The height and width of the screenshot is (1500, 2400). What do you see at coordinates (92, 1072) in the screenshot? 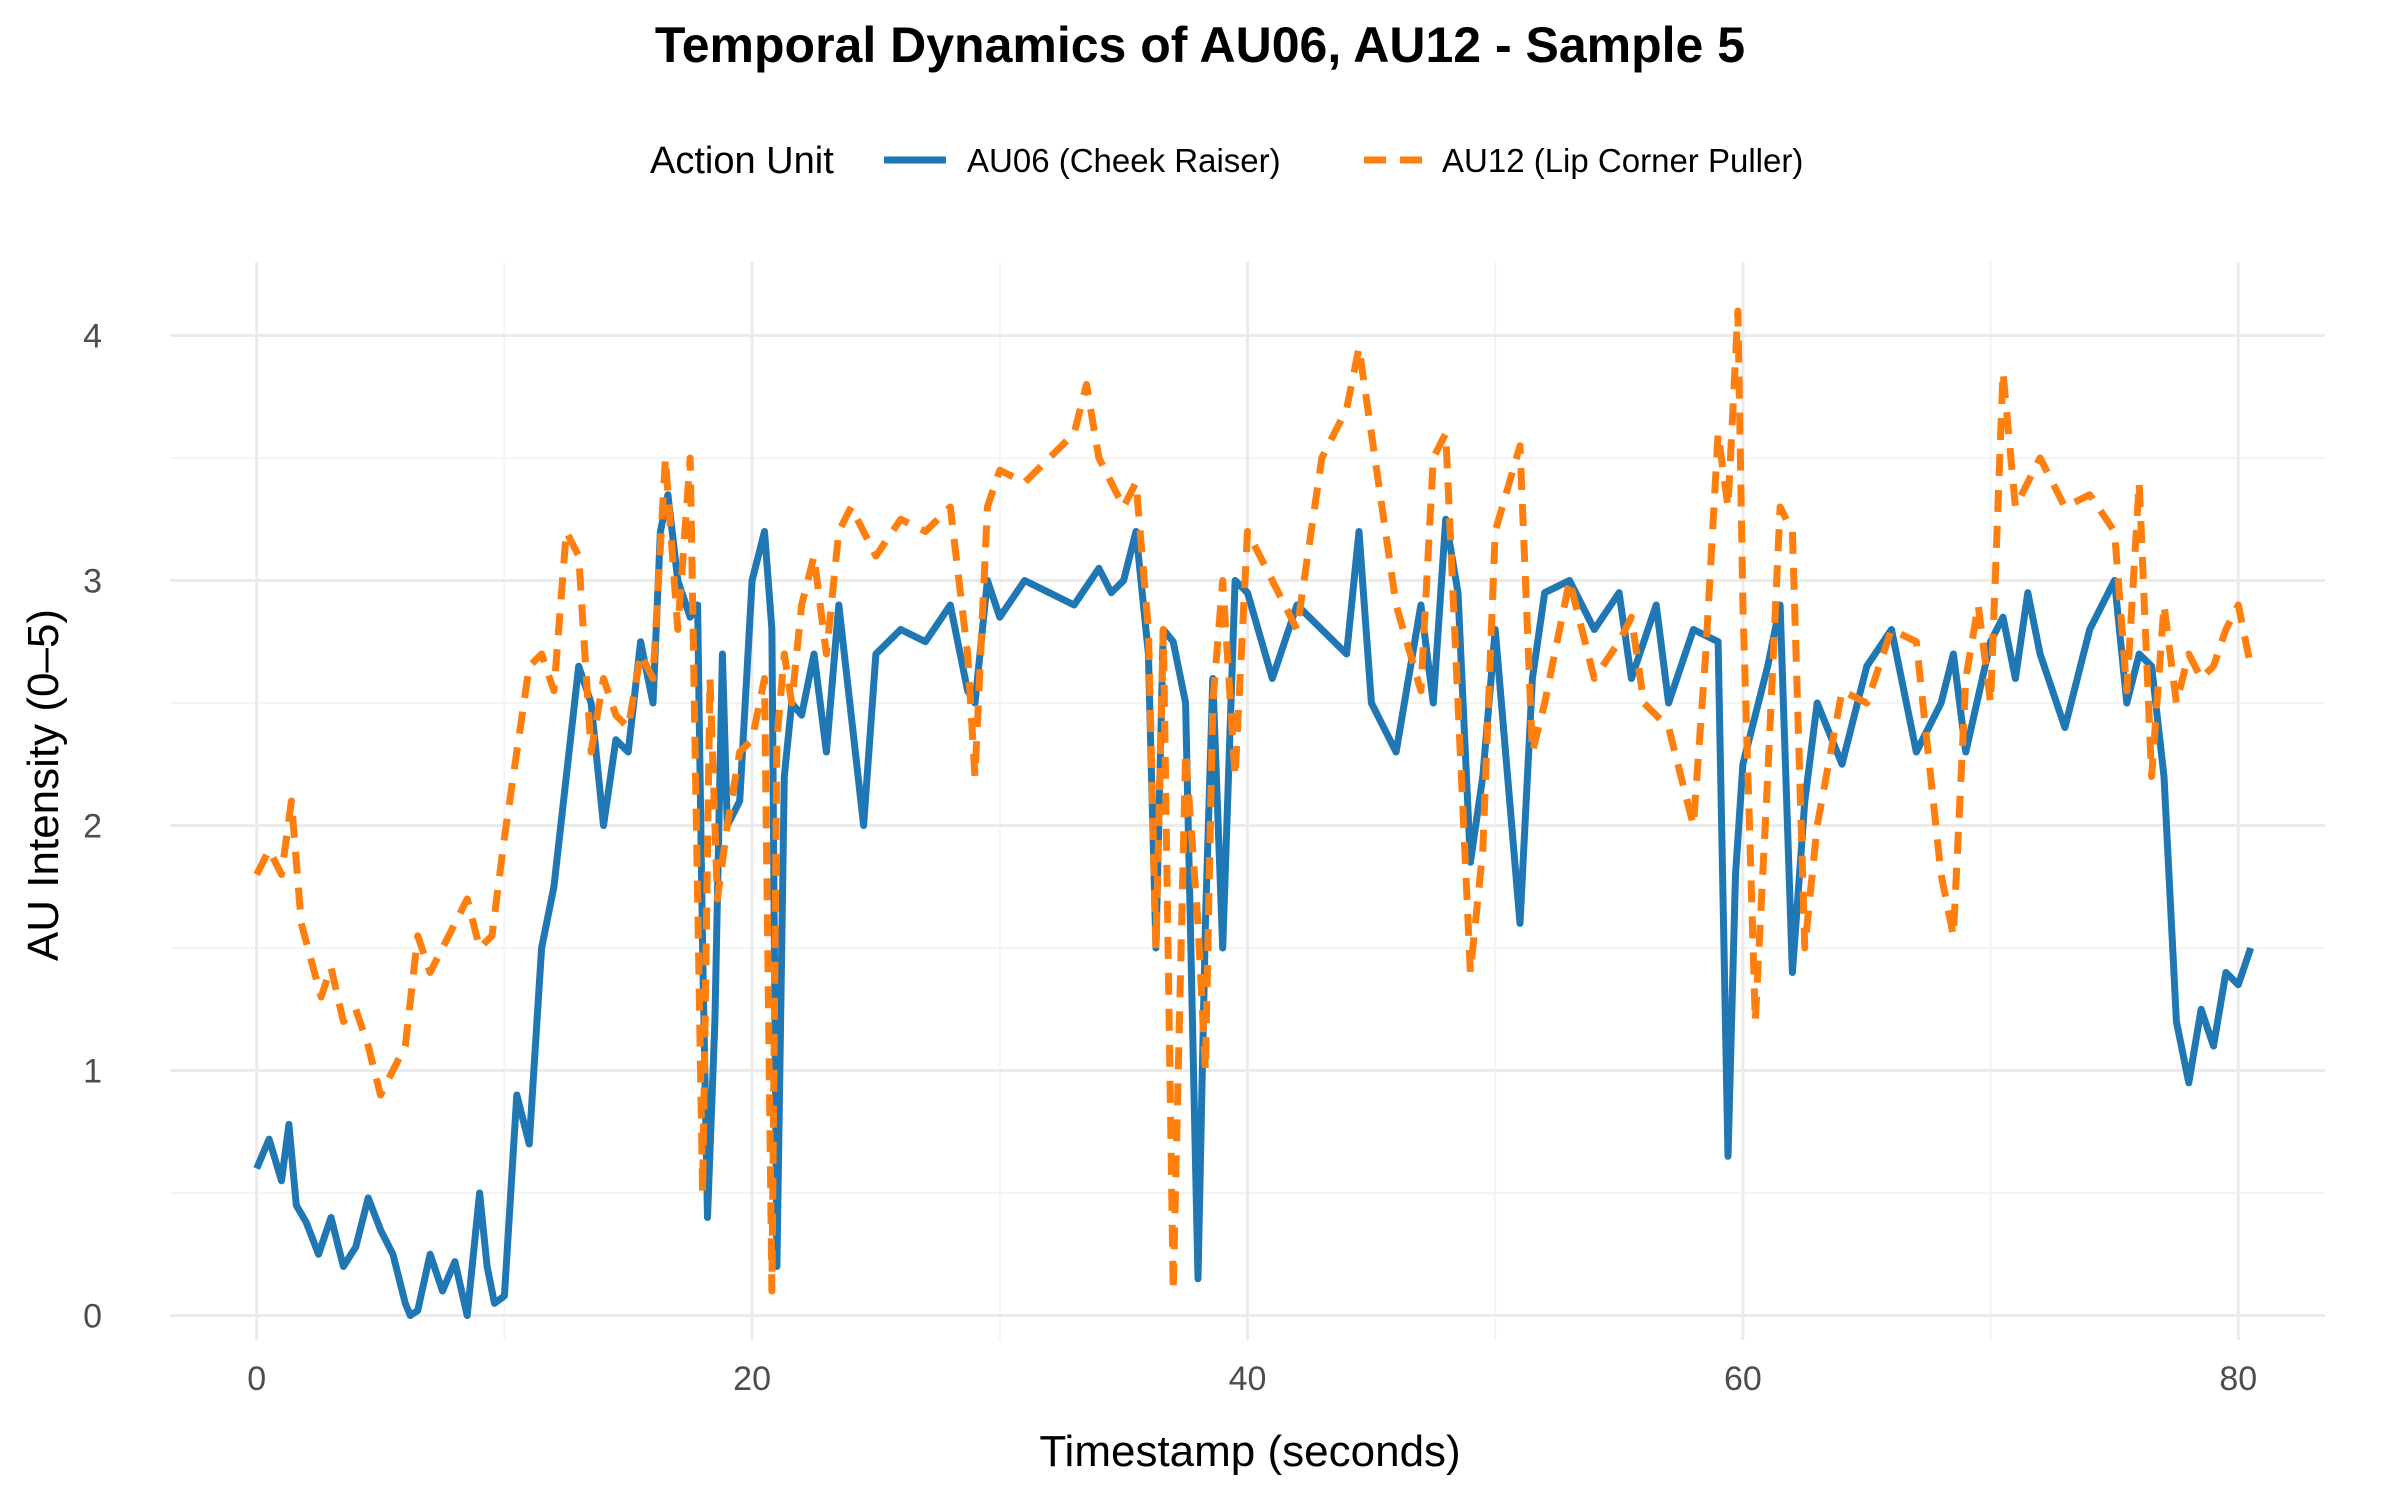
I see `y-tick-label: 1` at bounding box center [92, 1072].